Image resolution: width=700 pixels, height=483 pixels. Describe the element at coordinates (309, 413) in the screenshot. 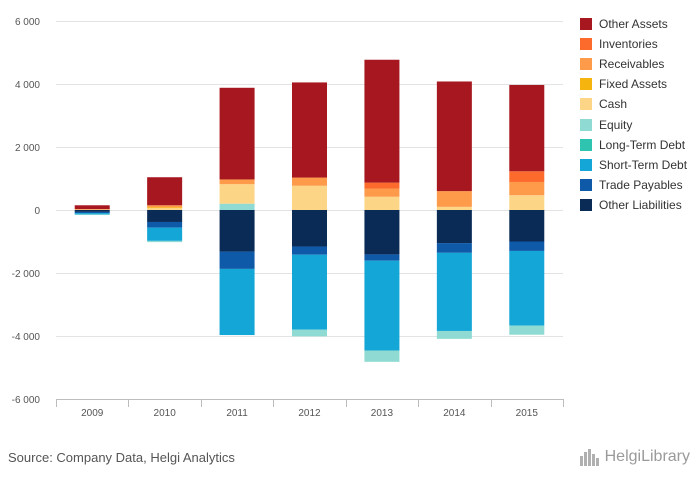

I see `x-tick-label: 2012` at that location.